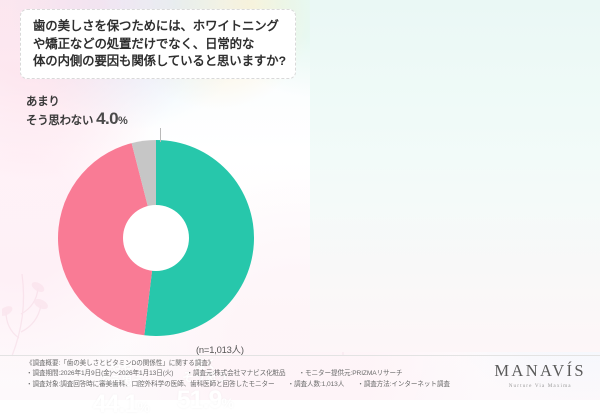 This screenshot has height=419, width=600. What do you see at coordinates (220, 349) in the screenshot?
I see `donut-sample-size: (n=1,013人)` at bounding box center [220, 349].